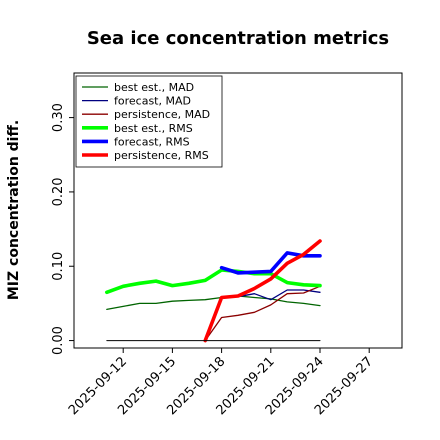 The image size is (440, 440). I want to click on chart-title: Sea ice concentration metrics, so click(238, 38).